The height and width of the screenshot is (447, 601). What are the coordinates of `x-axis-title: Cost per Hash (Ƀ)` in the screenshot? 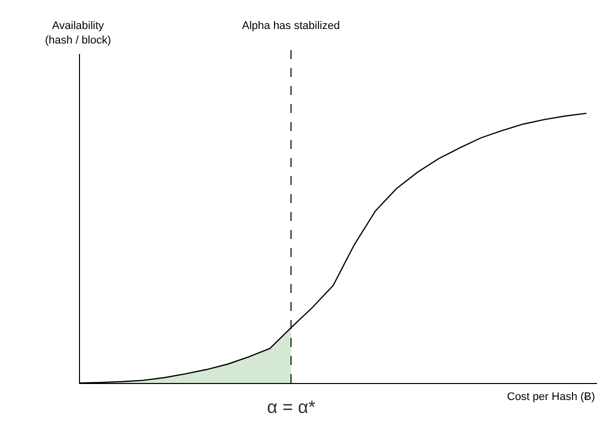 It's located at (551, 397).